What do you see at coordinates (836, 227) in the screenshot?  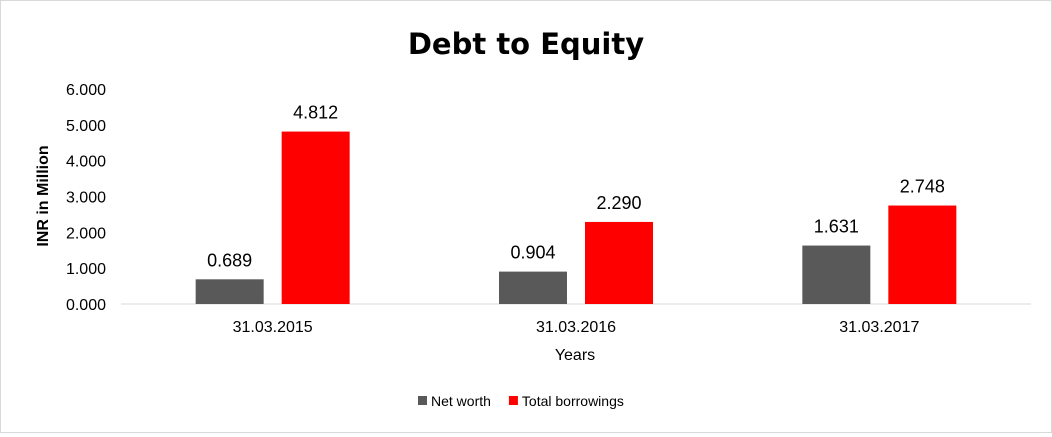 I see `data-label: 1.631` at bounding box center [836, 227].